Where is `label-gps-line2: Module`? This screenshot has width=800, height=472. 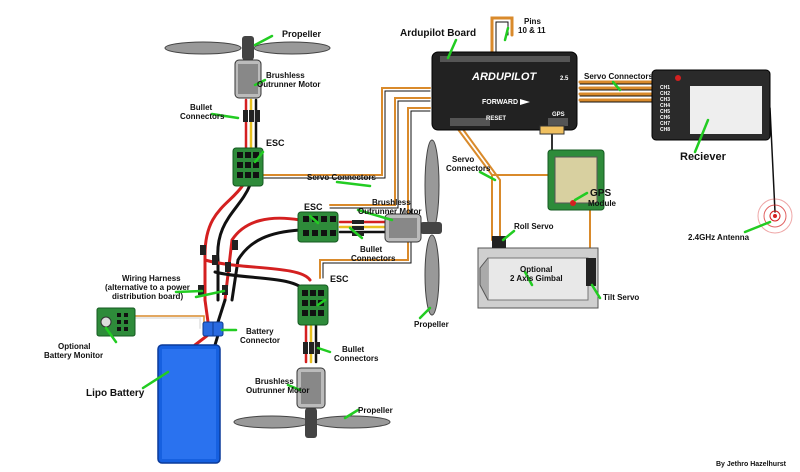 label-gps-line2: Module is located at coordinates (602, 203).